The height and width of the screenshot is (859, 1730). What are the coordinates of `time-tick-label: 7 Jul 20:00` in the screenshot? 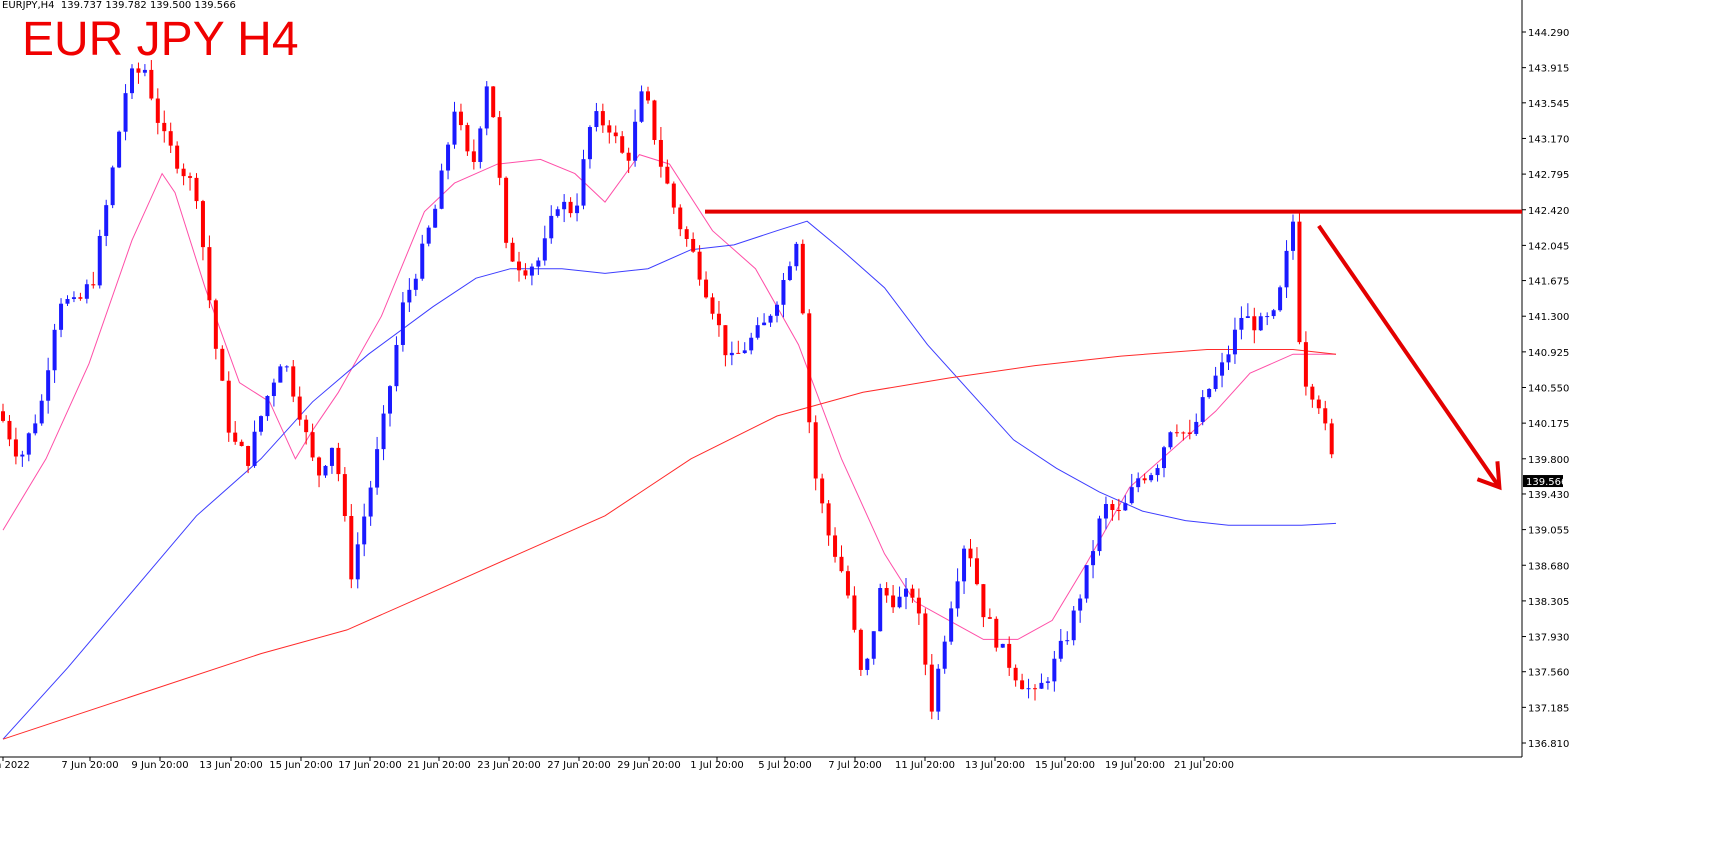 It's located at (855, 765).